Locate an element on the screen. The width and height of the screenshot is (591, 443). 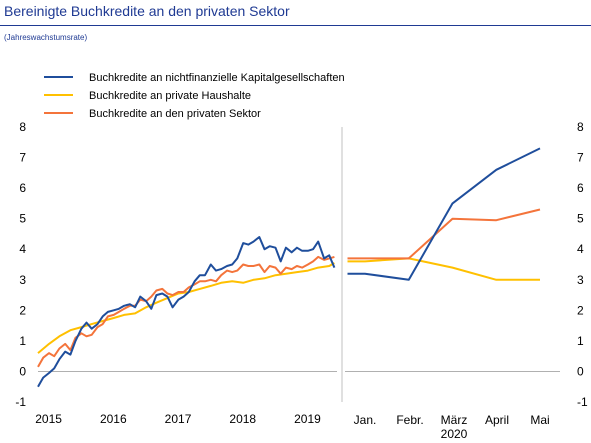
left-y-tick-label: 7 is located at coordinates (22, 158).